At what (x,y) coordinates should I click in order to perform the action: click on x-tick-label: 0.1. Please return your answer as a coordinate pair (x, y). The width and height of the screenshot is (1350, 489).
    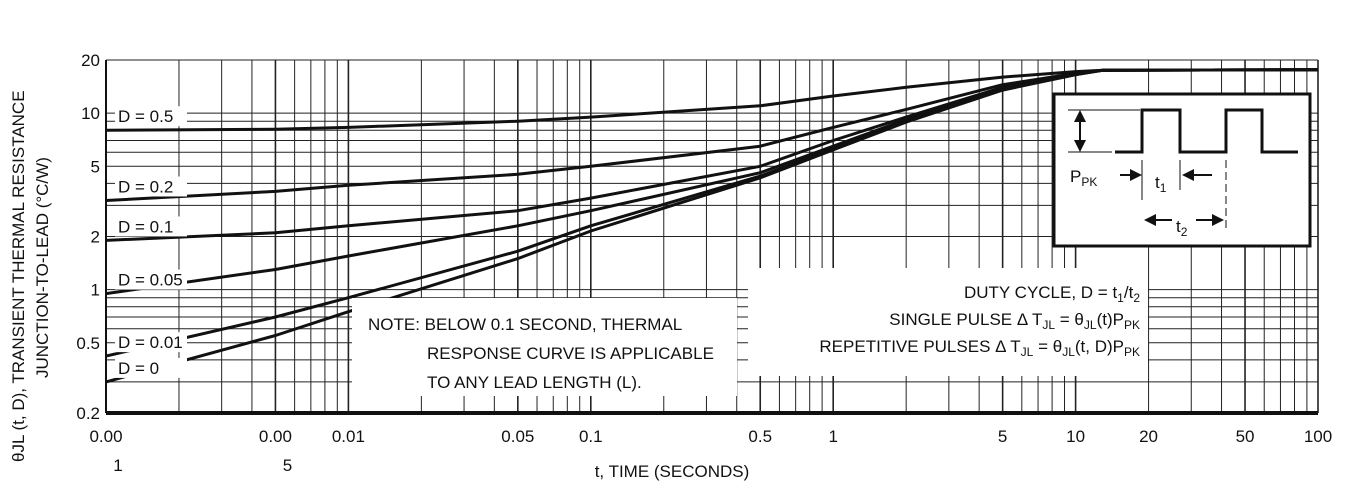
    Looking at the image, I should click on (591, 436).